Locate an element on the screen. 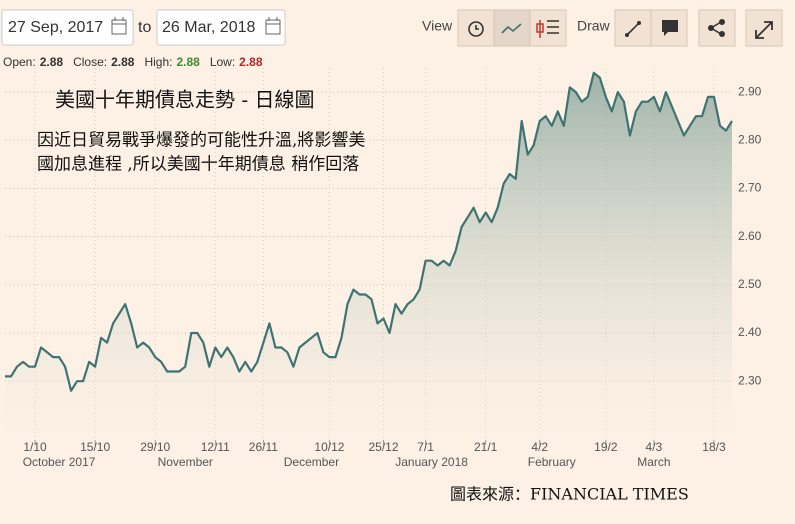  y-tick-label: 2.60 is located at coordinates (750, 236).